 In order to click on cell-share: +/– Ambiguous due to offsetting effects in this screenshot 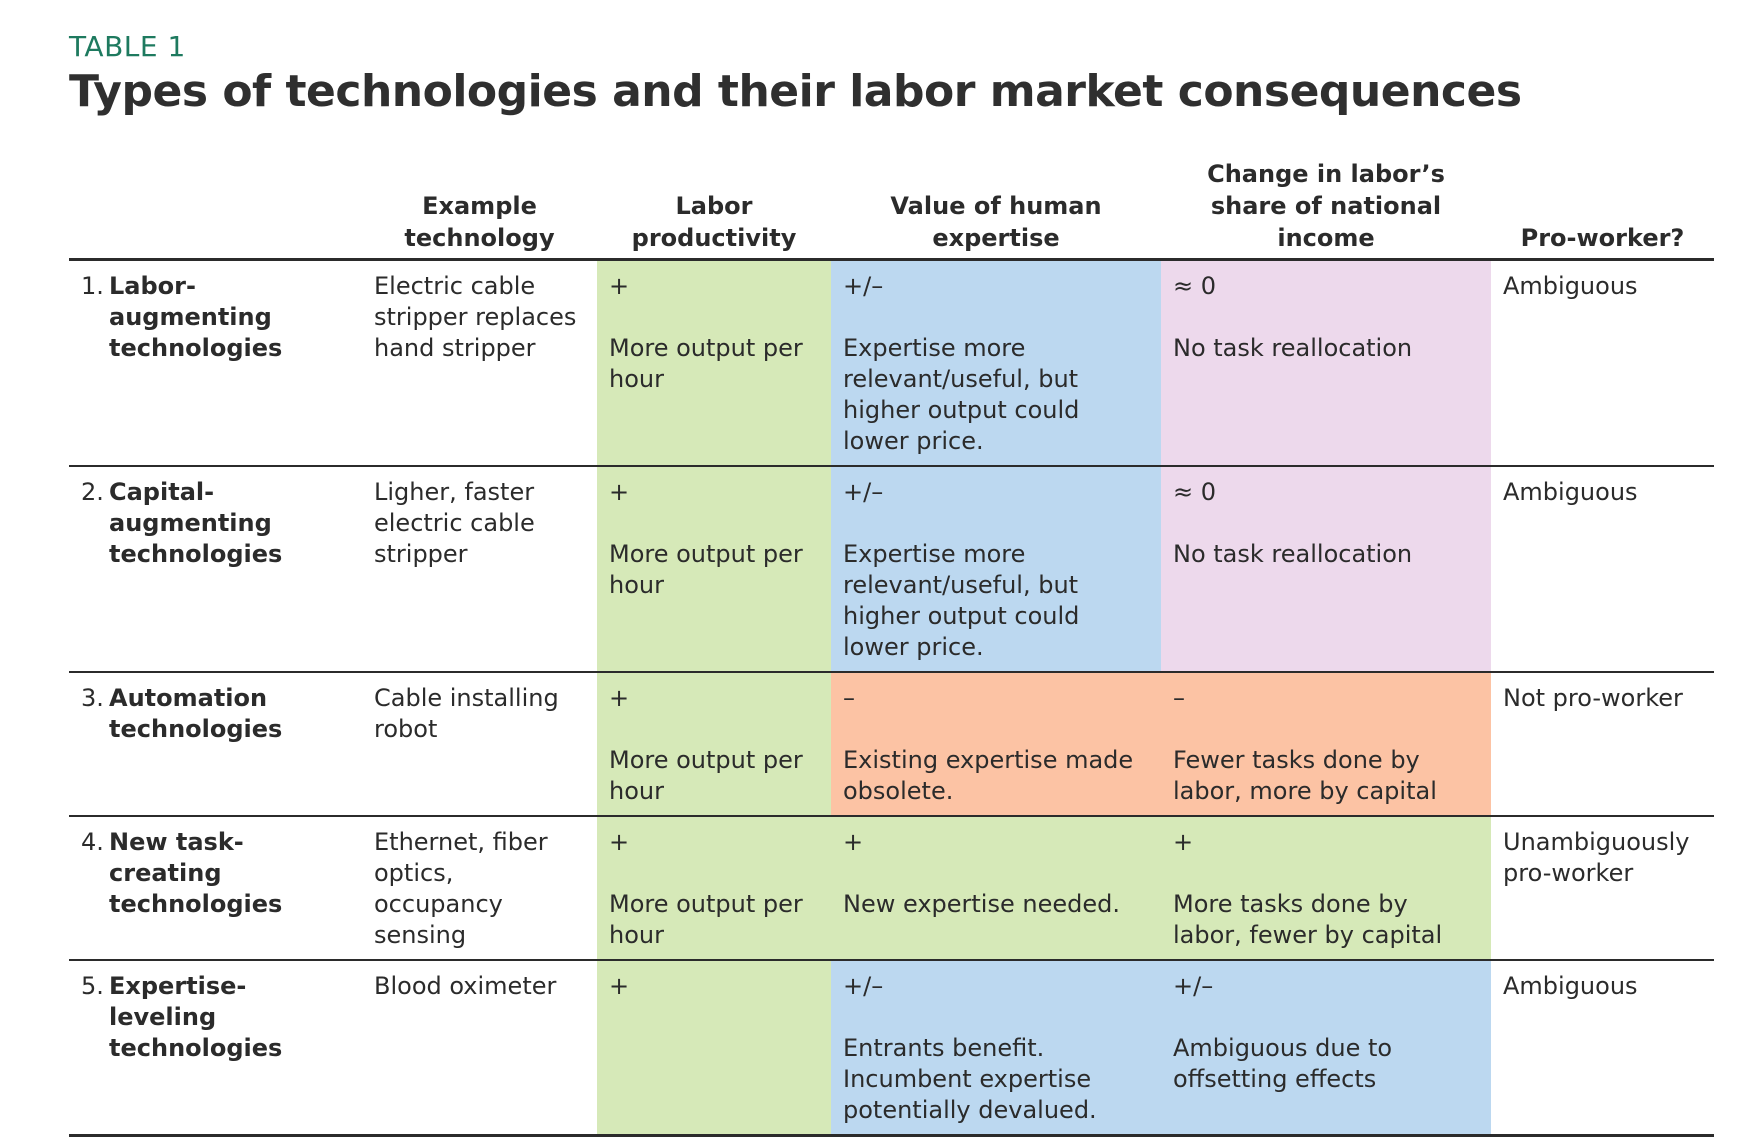, I will do `click(1326, 1048)`.